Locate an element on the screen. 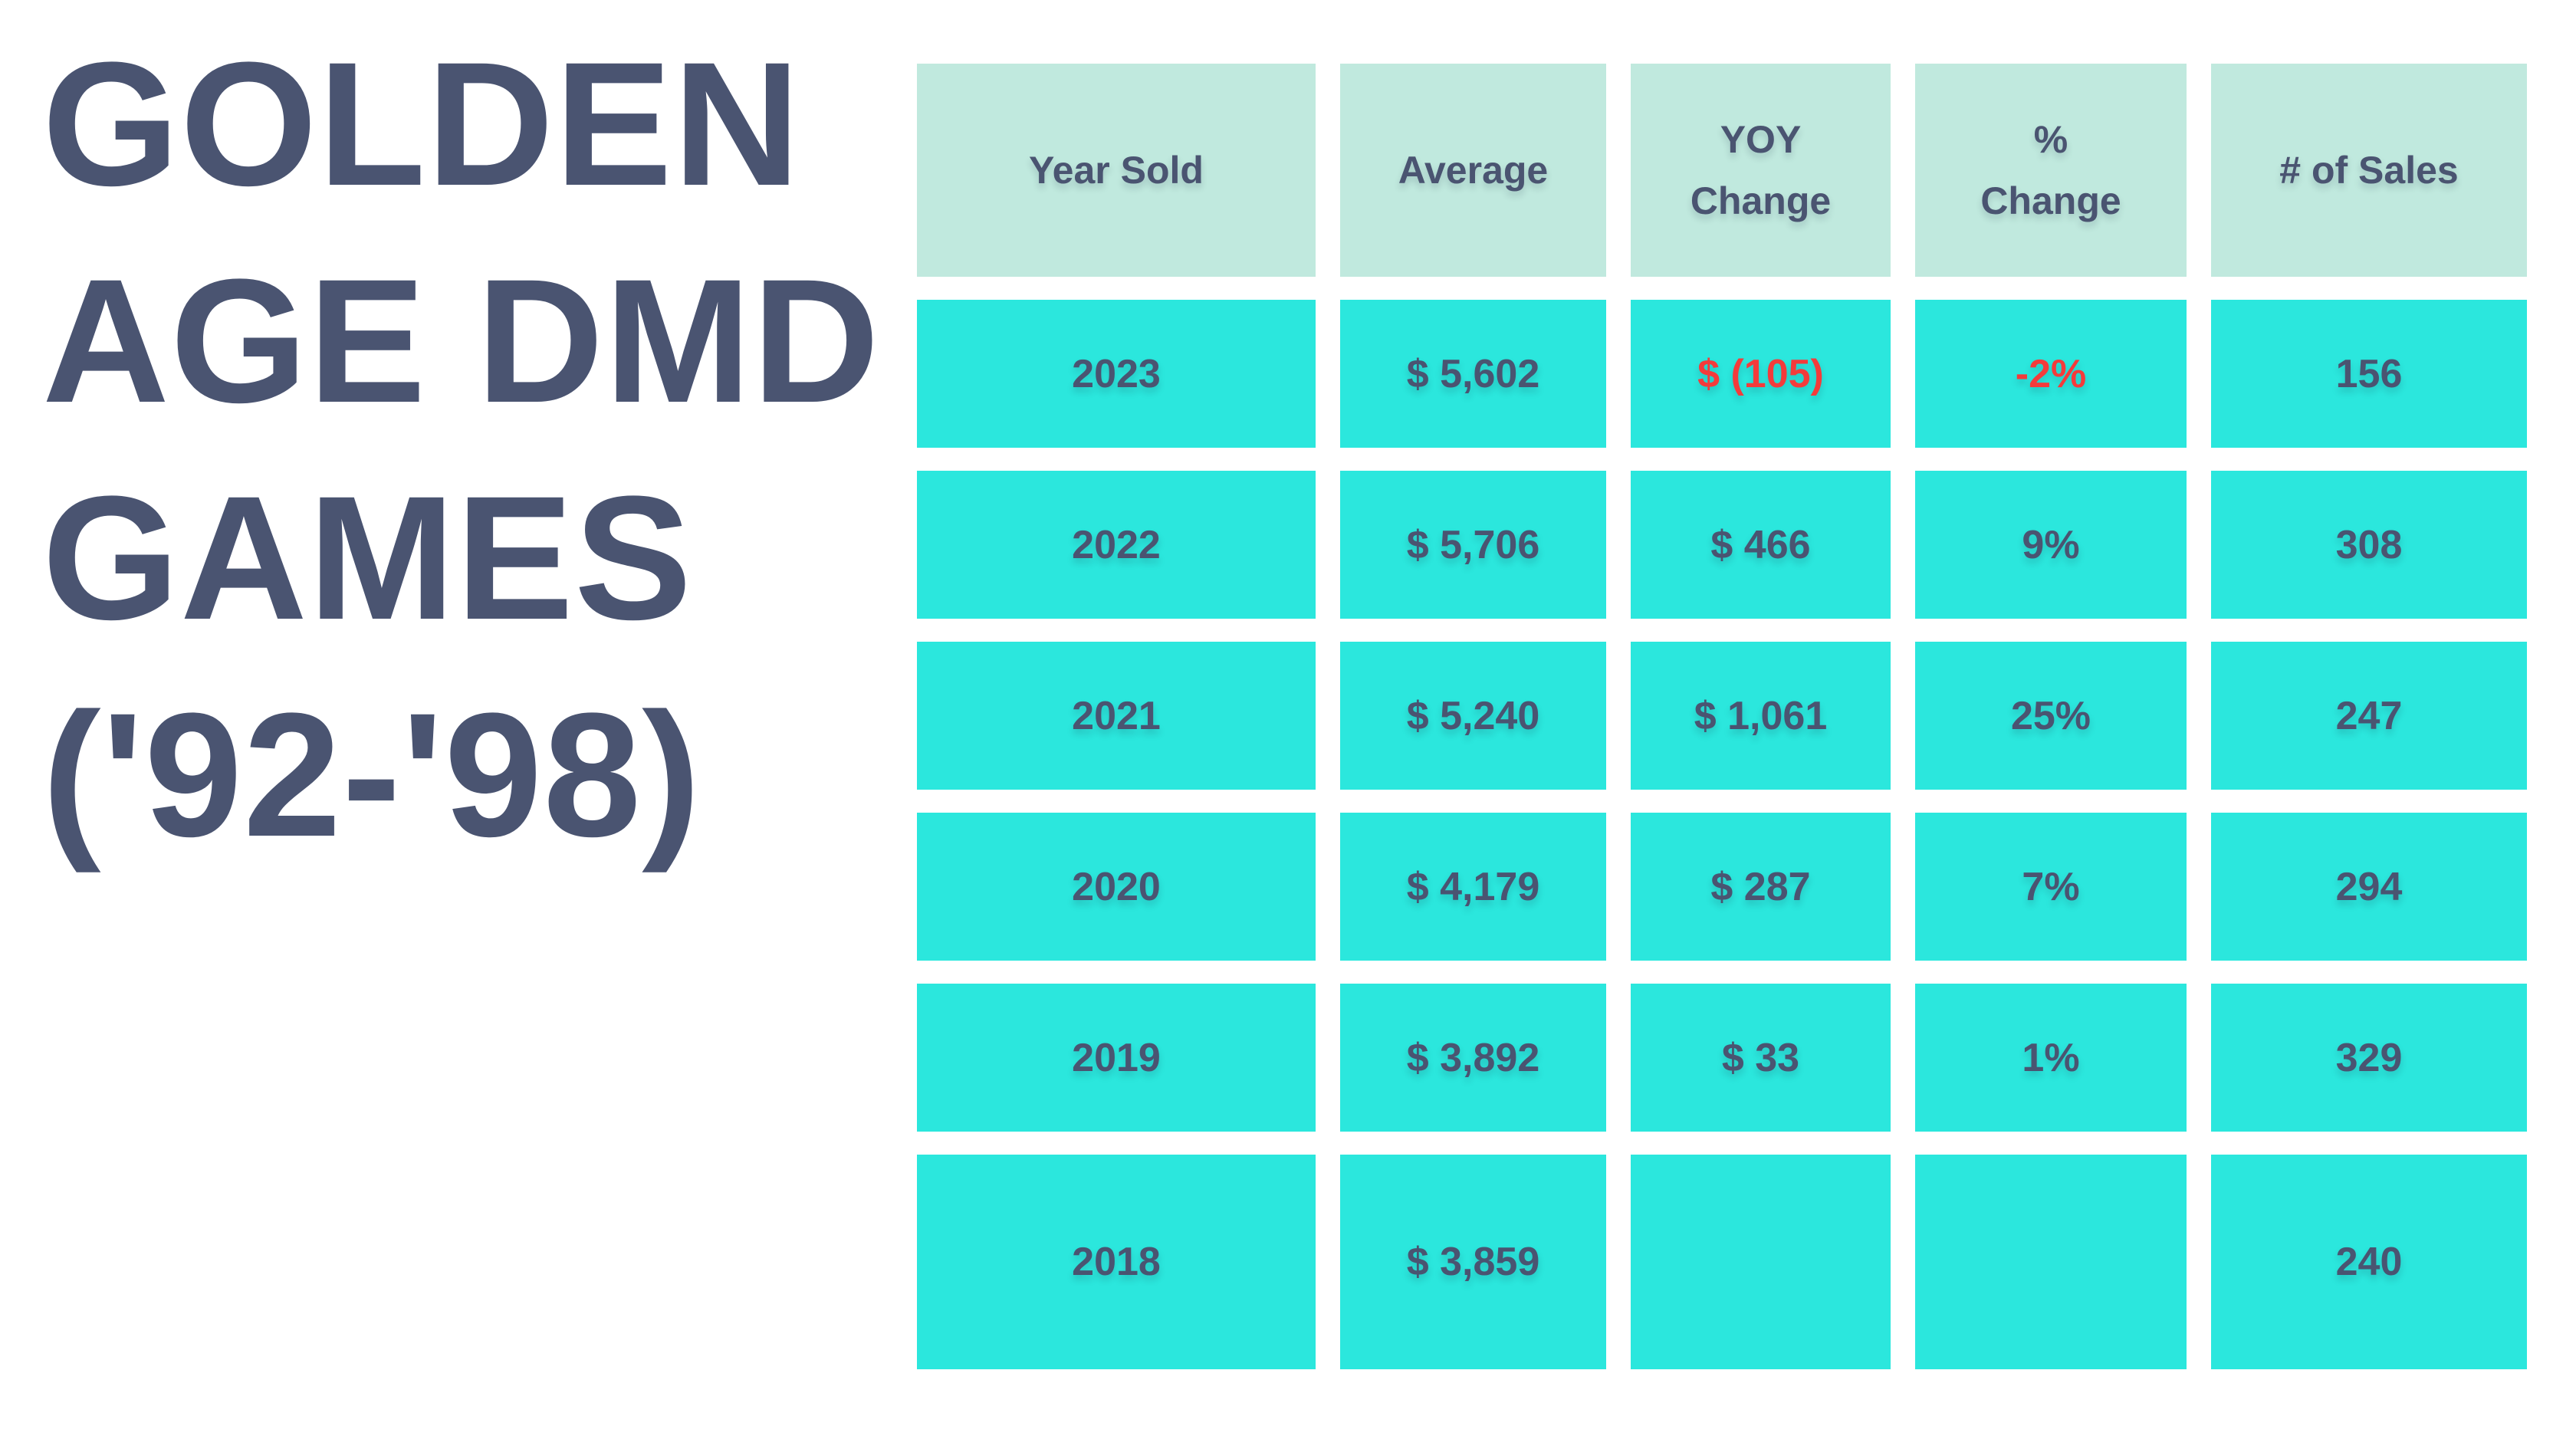 This screenshot has width=2576, height=1449. title-line-1: GOLDEN is located at coordinates (421, 123).